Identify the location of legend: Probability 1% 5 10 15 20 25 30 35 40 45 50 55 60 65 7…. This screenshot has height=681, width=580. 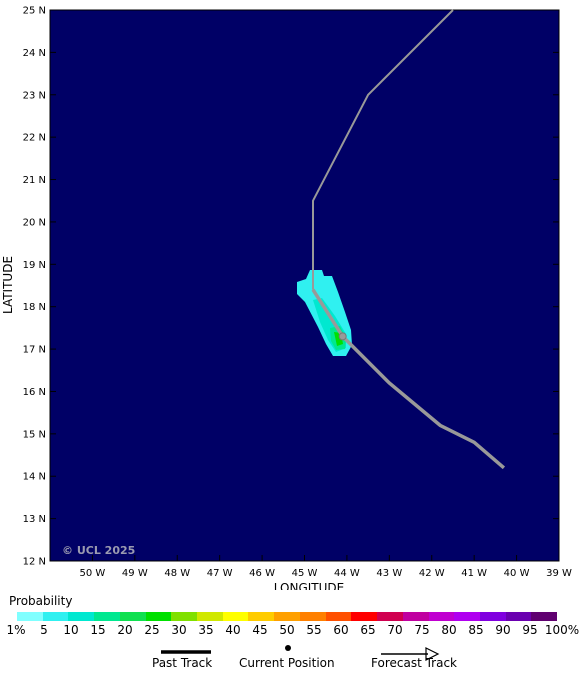
(290, 635).